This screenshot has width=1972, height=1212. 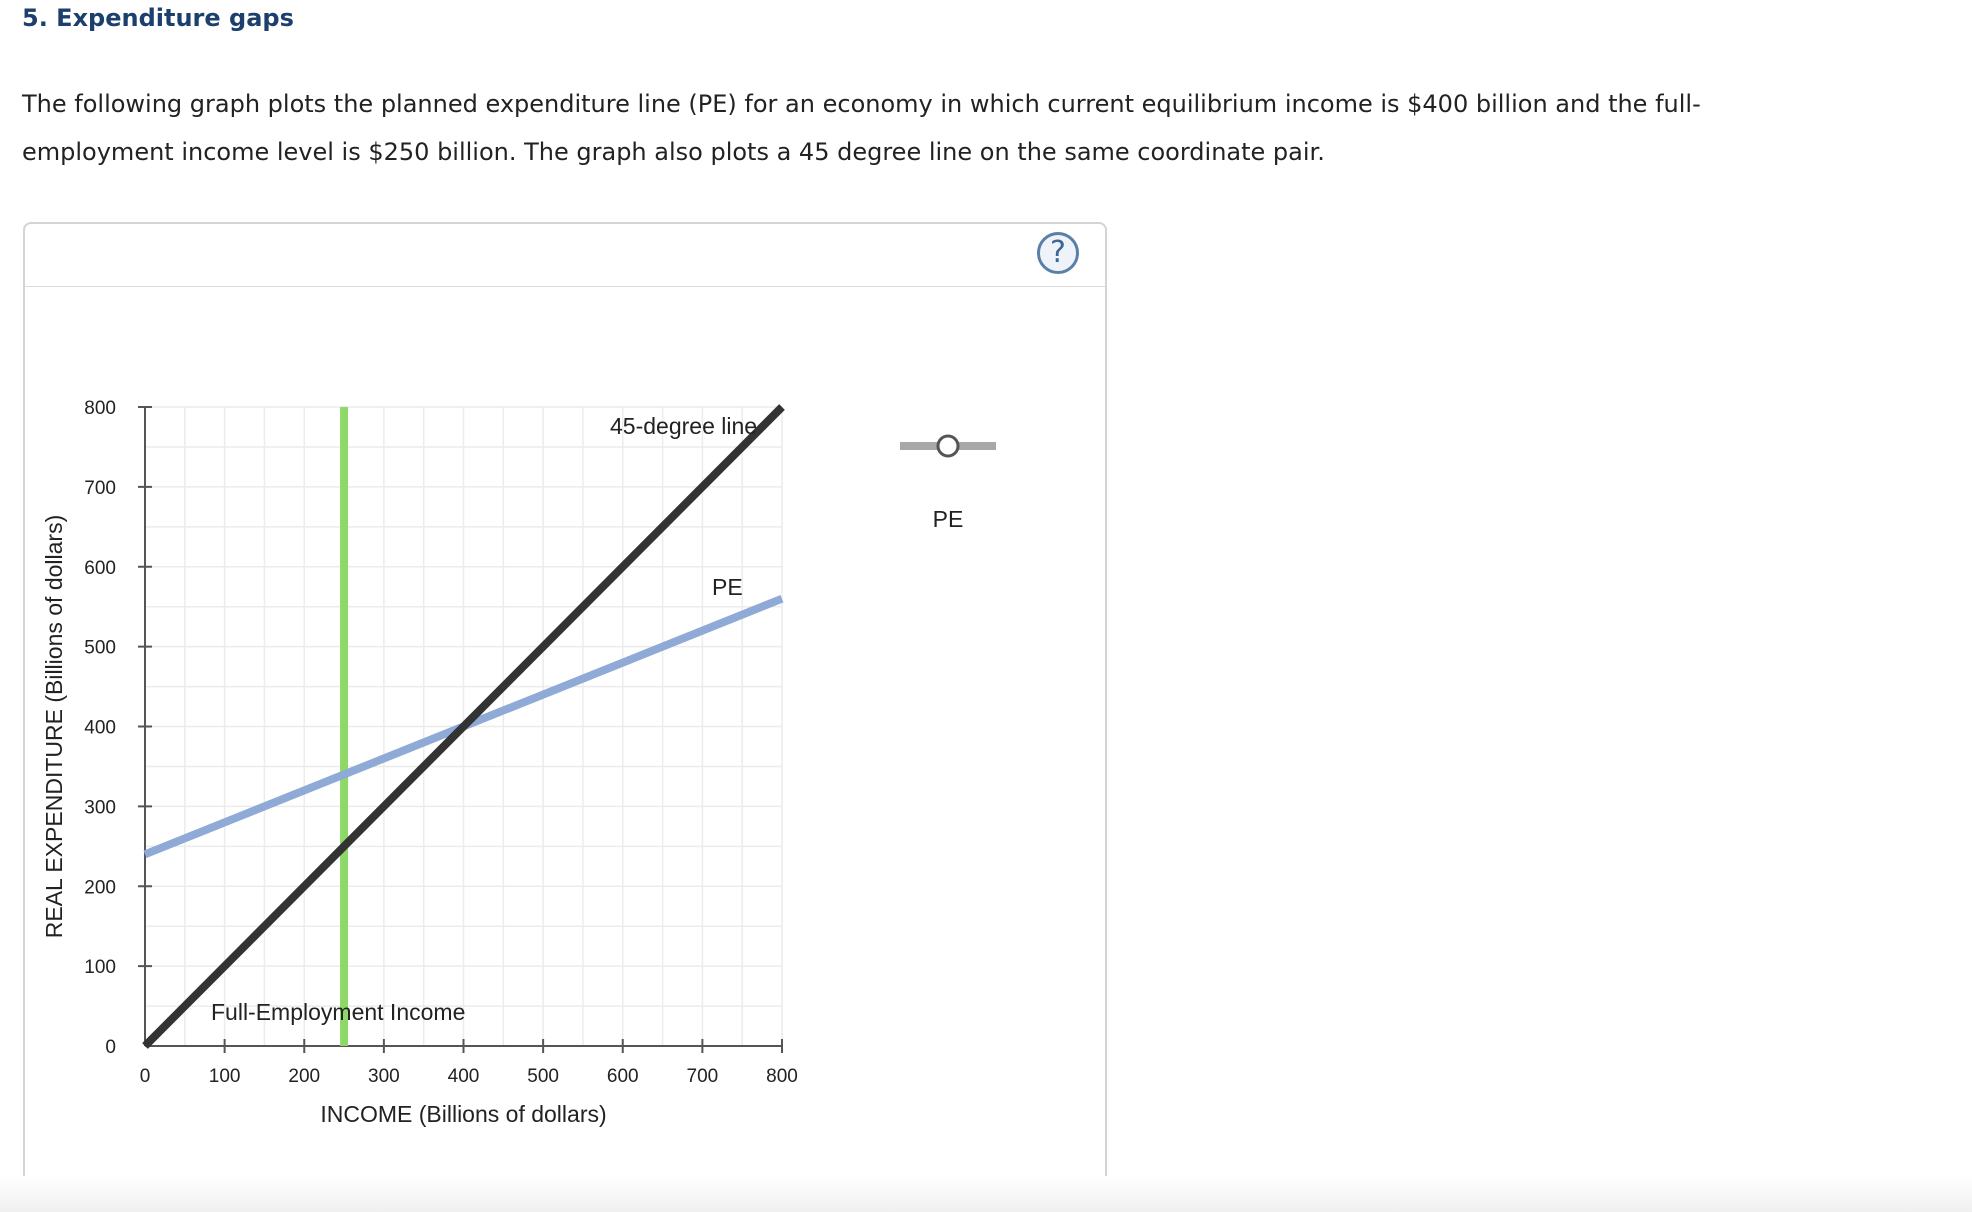 What do you see at coordinates (948, 446) in the screenshot?
I see `legend-pe-marker` at bounding box center [948, 446].